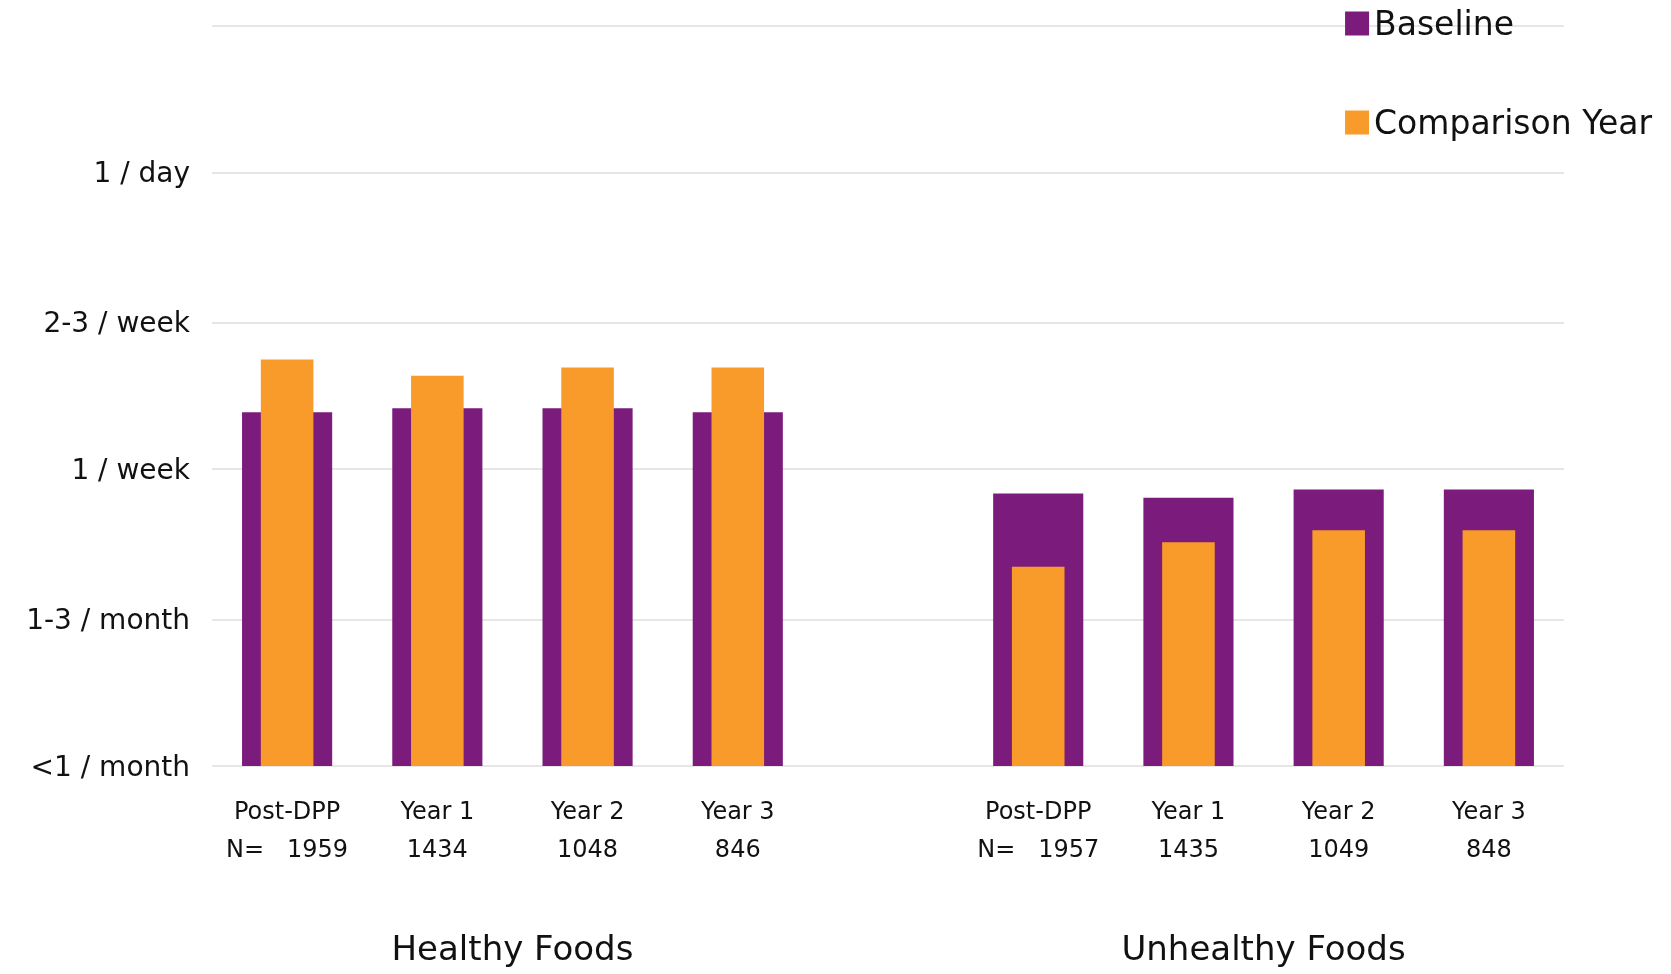 This screenshot has width=1671, height=974. Describe the element at coordinates (1263, 948) in the screenshot. I see `text: Unhealthy Foods` at that location.